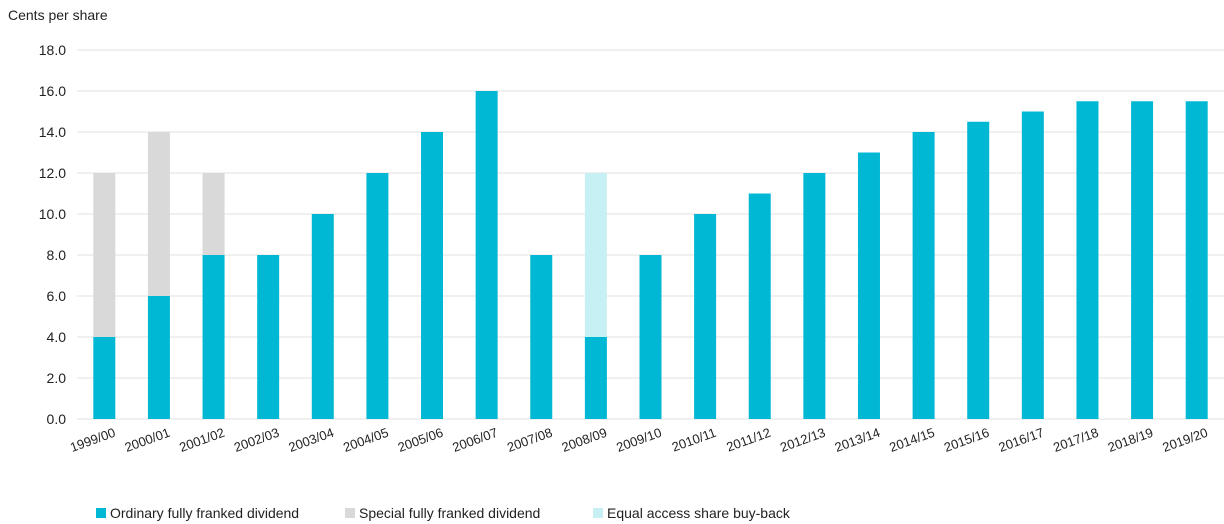 This screenshot has height=524, width=1224. I want to click on x-tick-label: 2000/01, so click(147, 440).